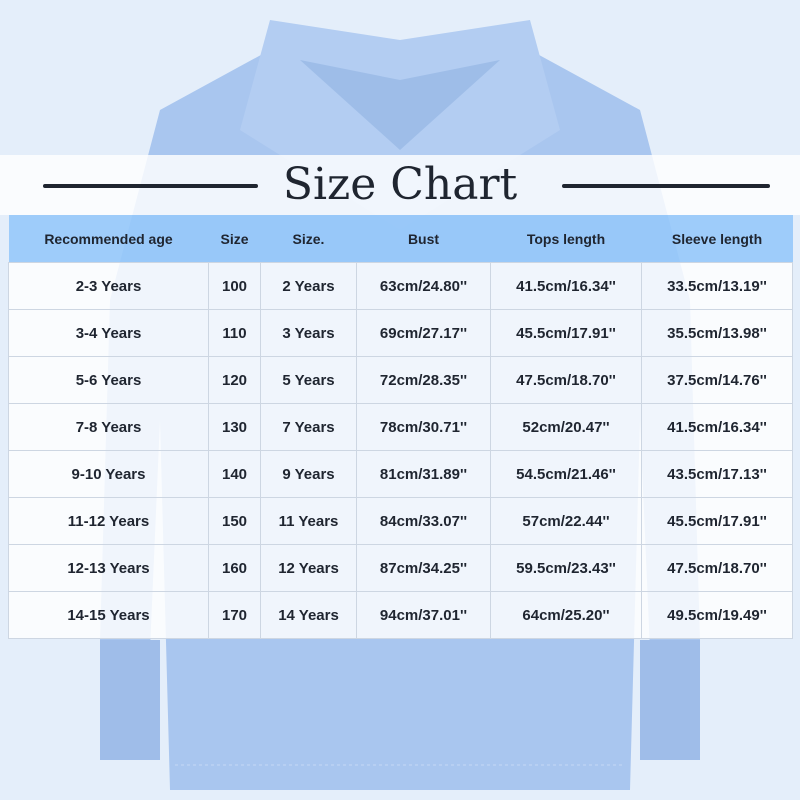 The height and width of the screenshot is (800, 800). Describe the element at coordinates (666, 186) in the screenshot. I see `title-rule-right` at that location.